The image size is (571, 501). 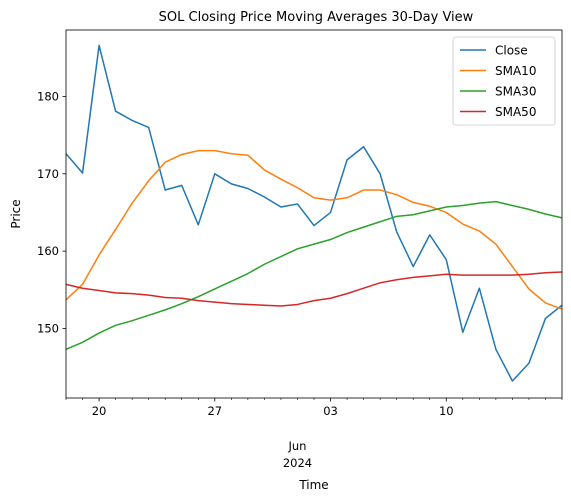 I want to click on x-tick-label: 20, so click(x=99, y=411).